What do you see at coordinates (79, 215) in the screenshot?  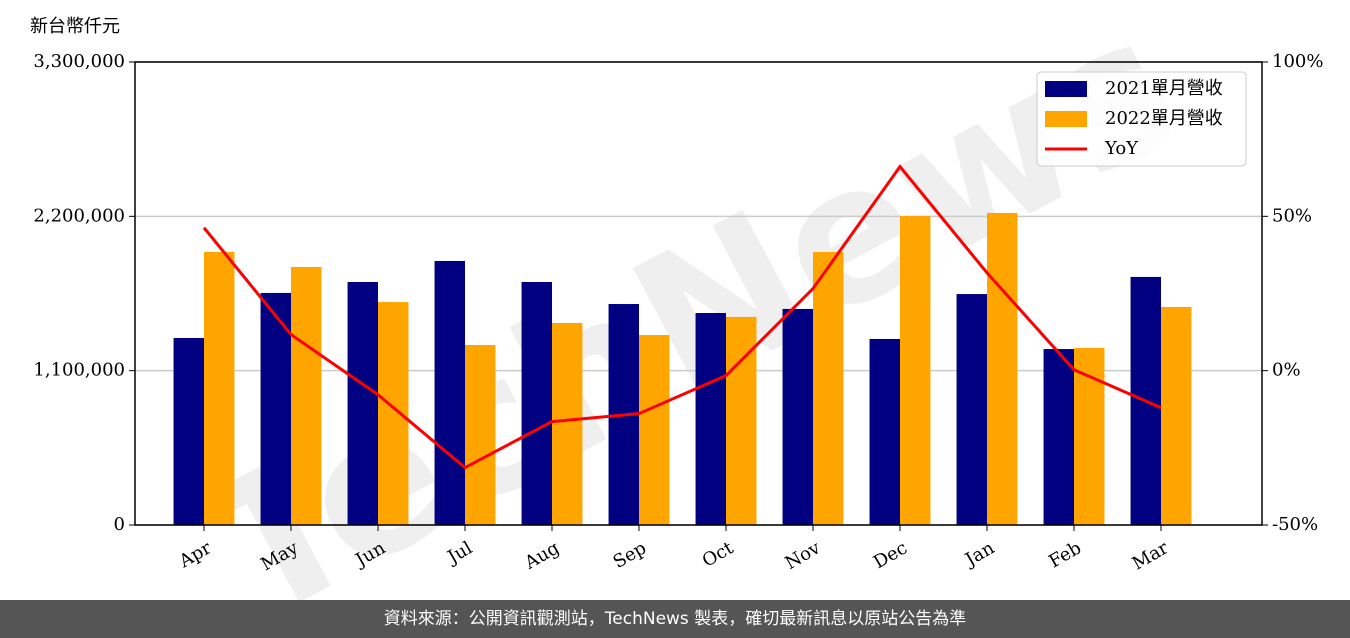 I see `y-tick-label: 2,200,000` at bounding box center [79, 215].